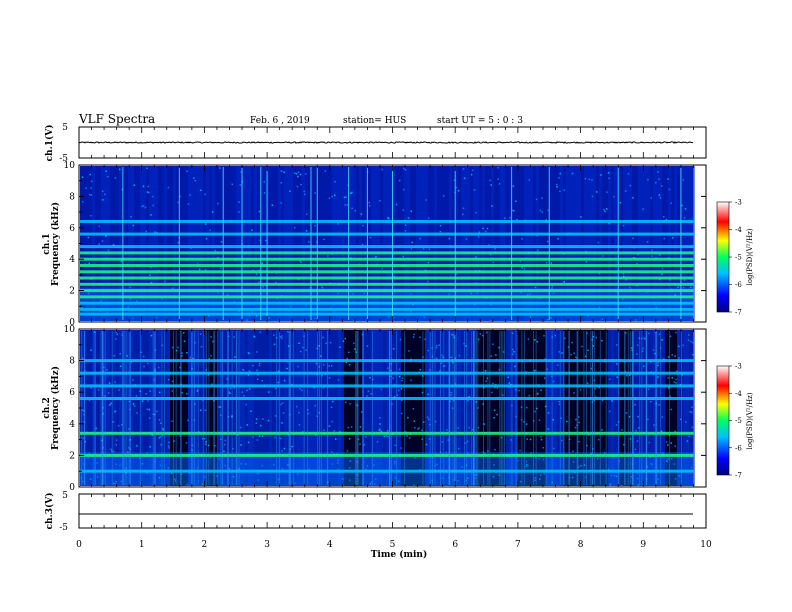 This screenshot has height=612, width=792. I want to click on ytick-label: 6, so click(72, 393).